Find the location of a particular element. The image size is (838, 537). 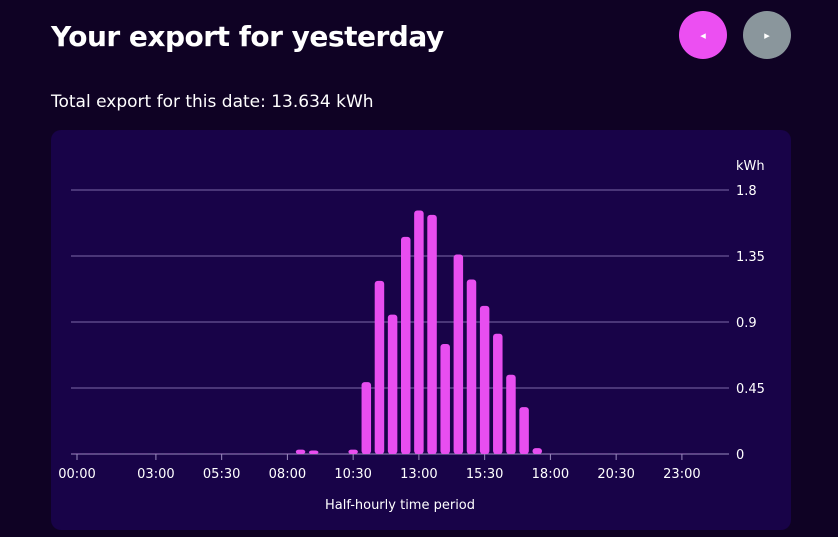

x-tick-label: 13:00 is located at coordinates (418, 474).